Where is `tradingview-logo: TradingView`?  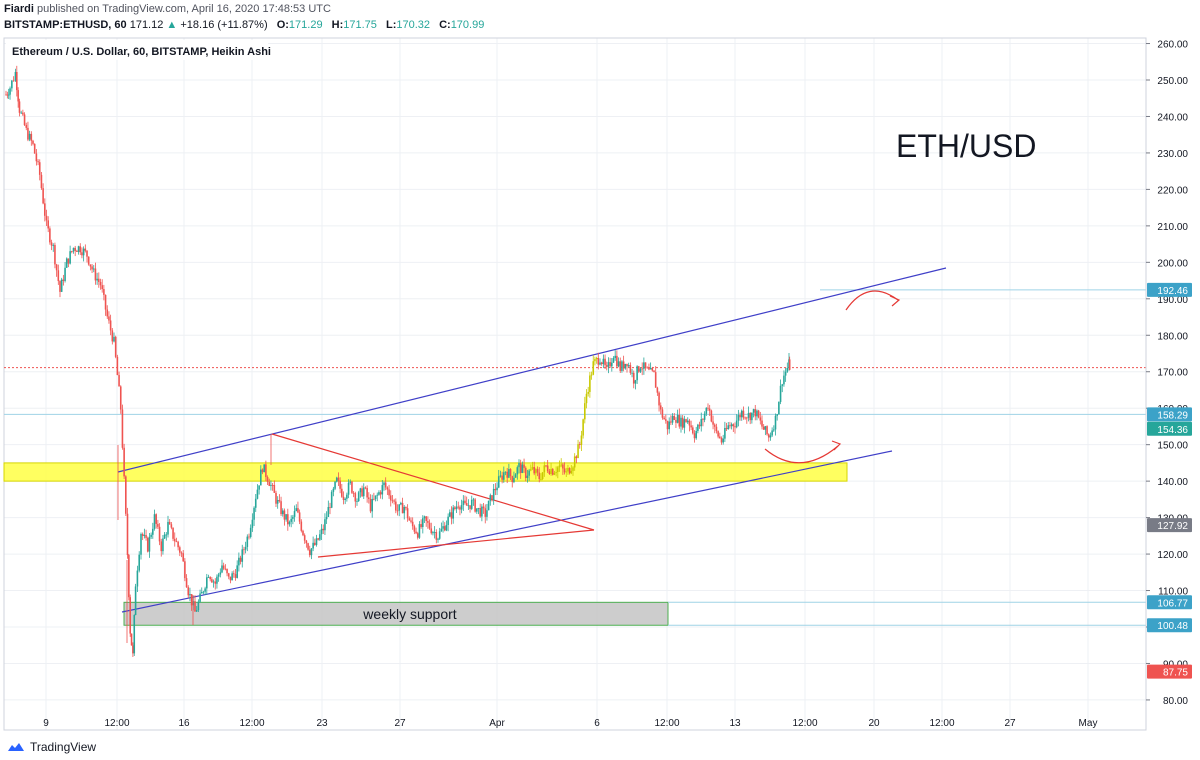 tradingview-logo: TradingView is located at coordinates (51, 747).